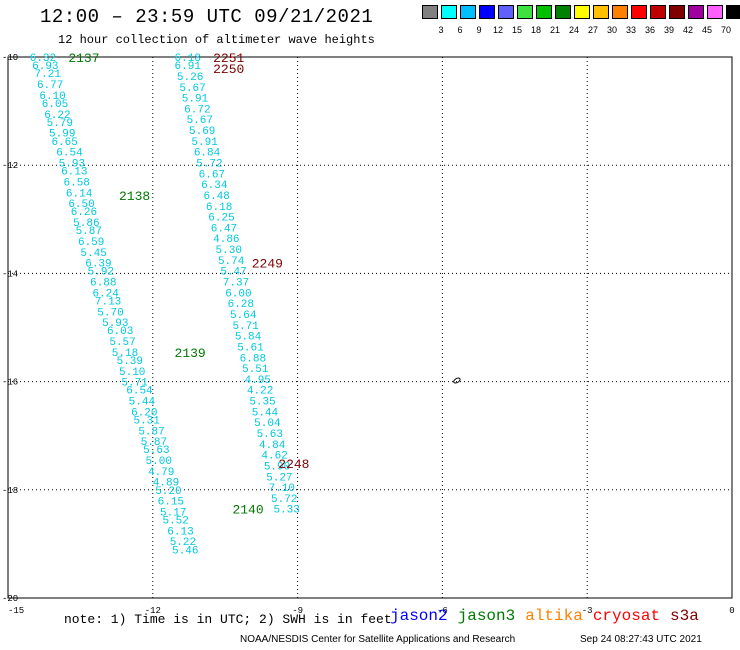  Describe the element at coordinates (687, 30) in the screenshot. I see `color-scale-label: 42` at that location.